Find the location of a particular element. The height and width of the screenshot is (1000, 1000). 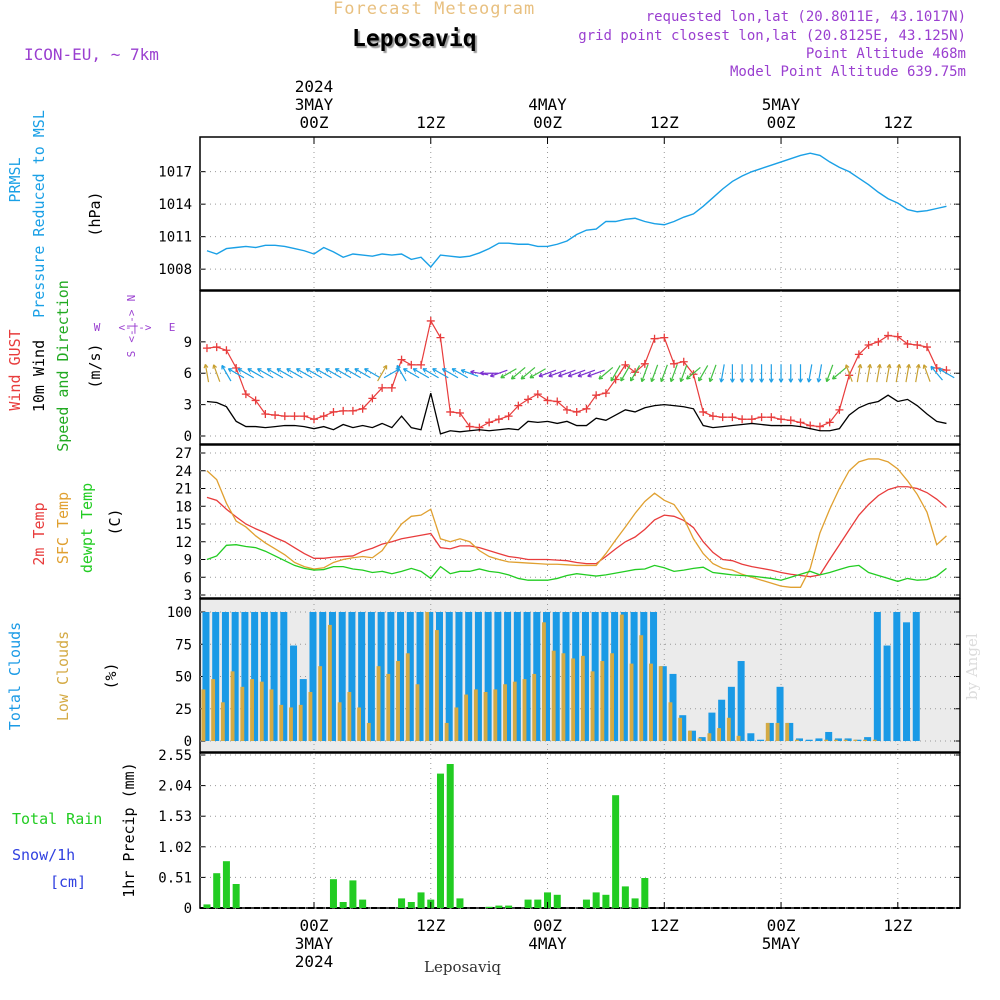

y-label-speed-direction: Speed and Direction is located at coordinates (63, 366).